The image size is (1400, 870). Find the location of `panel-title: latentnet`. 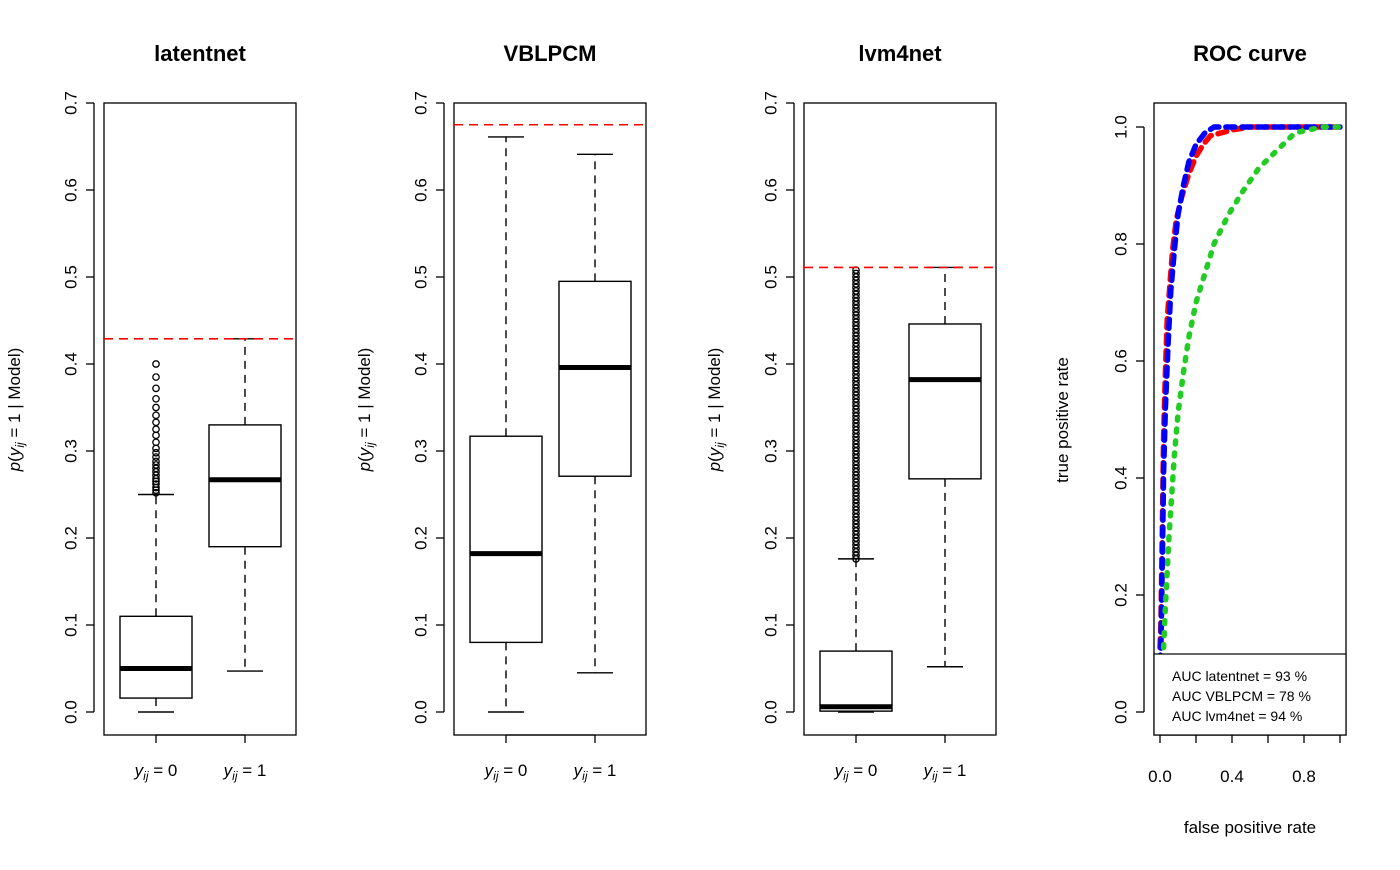

panel-title: latentnet is located at coordinates (200, 53).